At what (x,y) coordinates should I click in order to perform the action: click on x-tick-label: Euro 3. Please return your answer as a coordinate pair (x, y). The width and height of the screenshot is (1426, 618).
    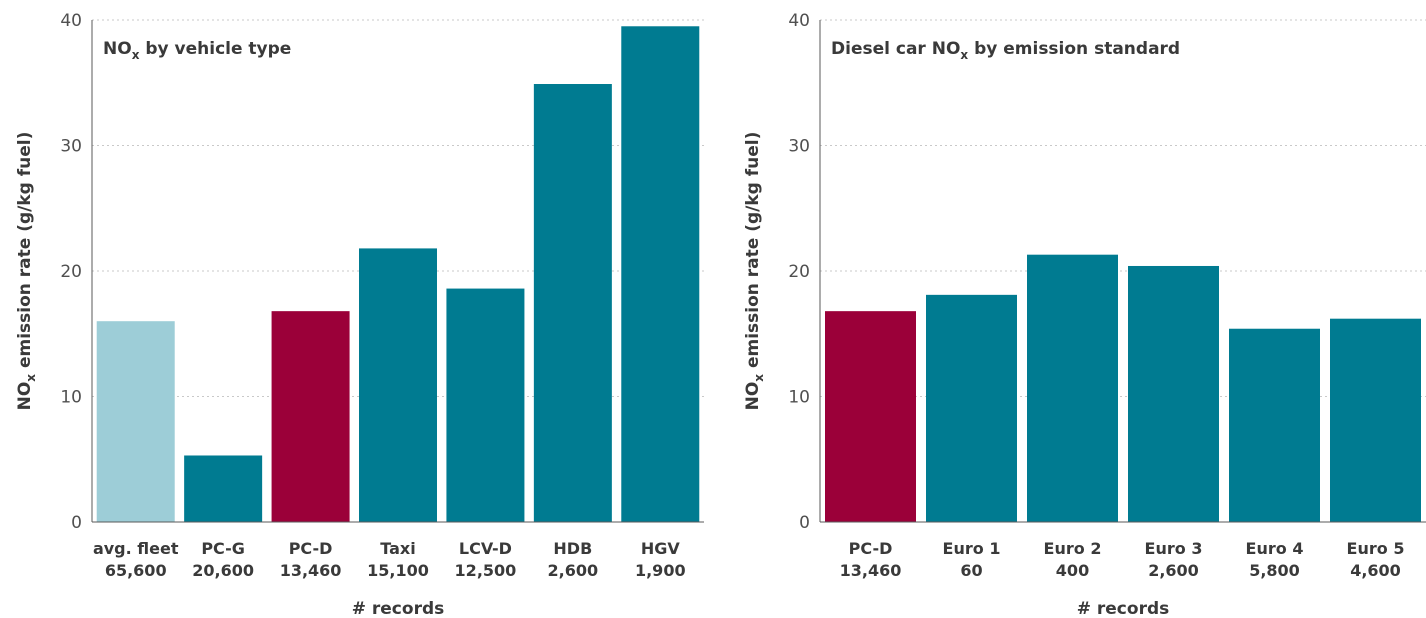
    Looking at the image, I should click on (1174, 548).